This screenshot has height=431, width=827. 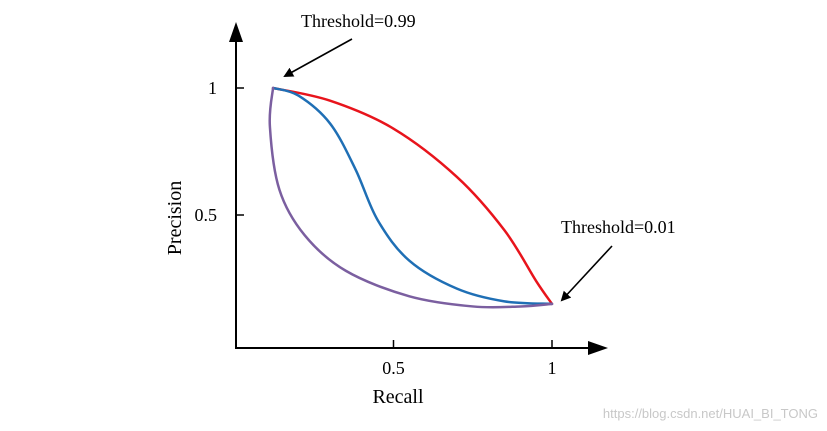 What do you see at coordinates (206, 215) in the screenshot?
I see `y-tick-label: 0.5` at bounding box center [206, 215].